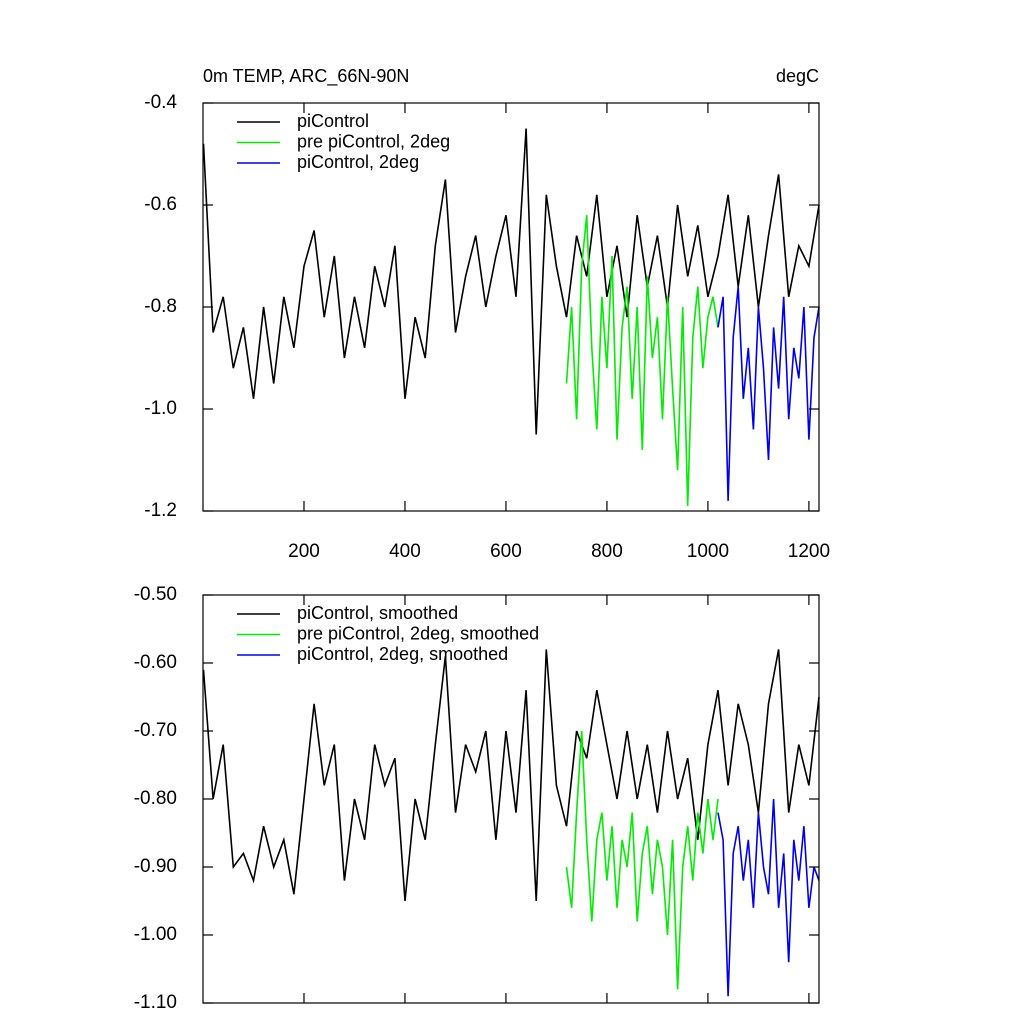  What do you see at coordinates (373, 141) in the screenshot?
I see `legend-label: pre piControl, 2deg` at bounding box center [373, 141].